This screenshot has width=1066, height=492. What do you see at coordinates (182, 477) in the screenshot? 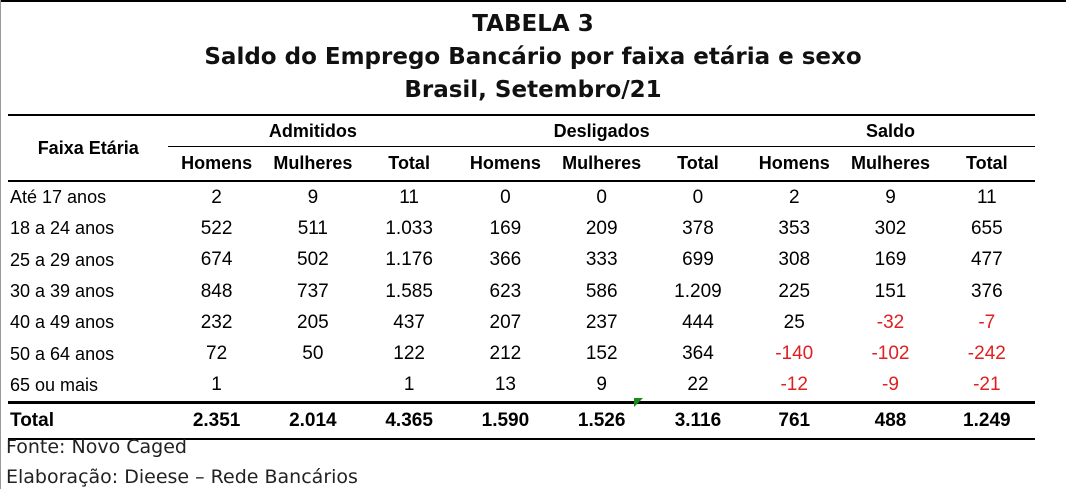
I see `elaboration-note: Elaboração: Dieese – Rede Bancários` at bounding box center [182, 477].